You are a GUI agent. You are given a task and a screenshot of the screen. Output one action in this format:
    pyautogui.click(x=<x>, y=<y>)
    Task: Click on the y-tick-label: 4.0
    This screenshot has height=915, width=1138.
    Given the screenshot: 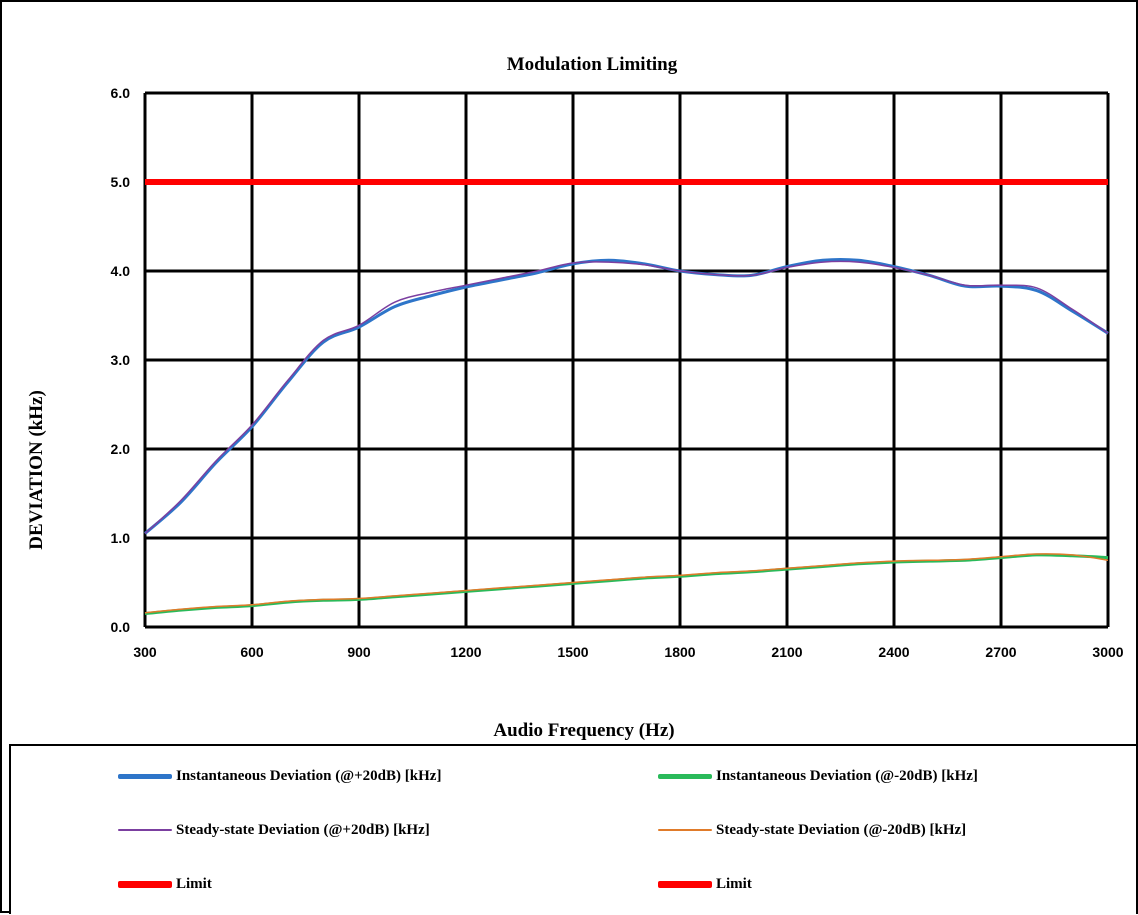 What is the action you would take?
    pyautogui.click(x=121, y=271)
    